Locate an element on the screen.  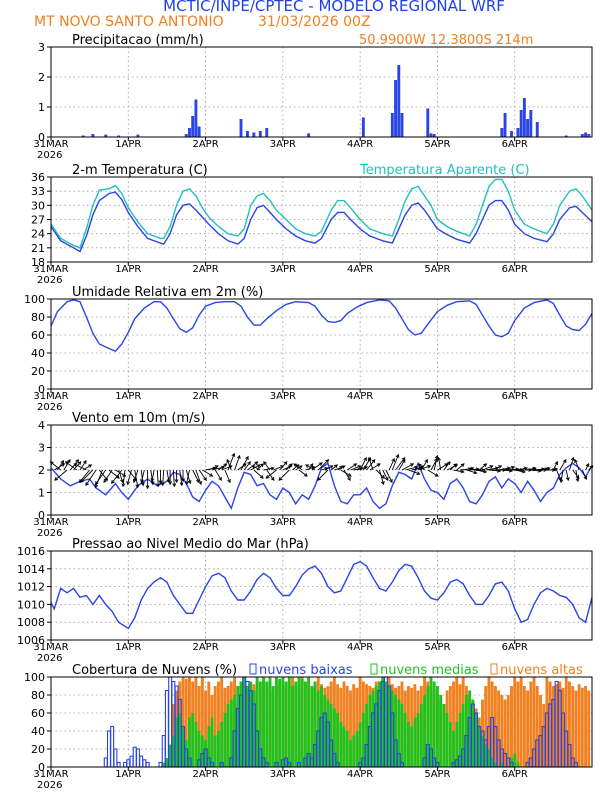
y-tick-label: 1 is located at coordinates (41, 493).